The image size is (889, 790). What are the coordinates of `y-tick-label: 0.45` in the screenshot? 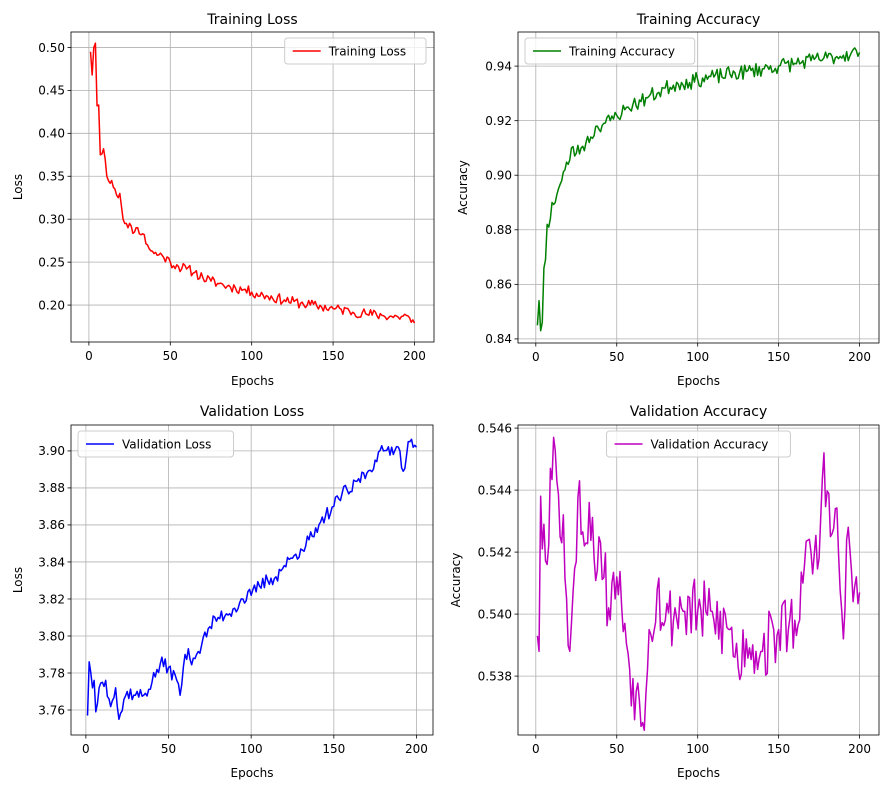 It's located at (51, 91).